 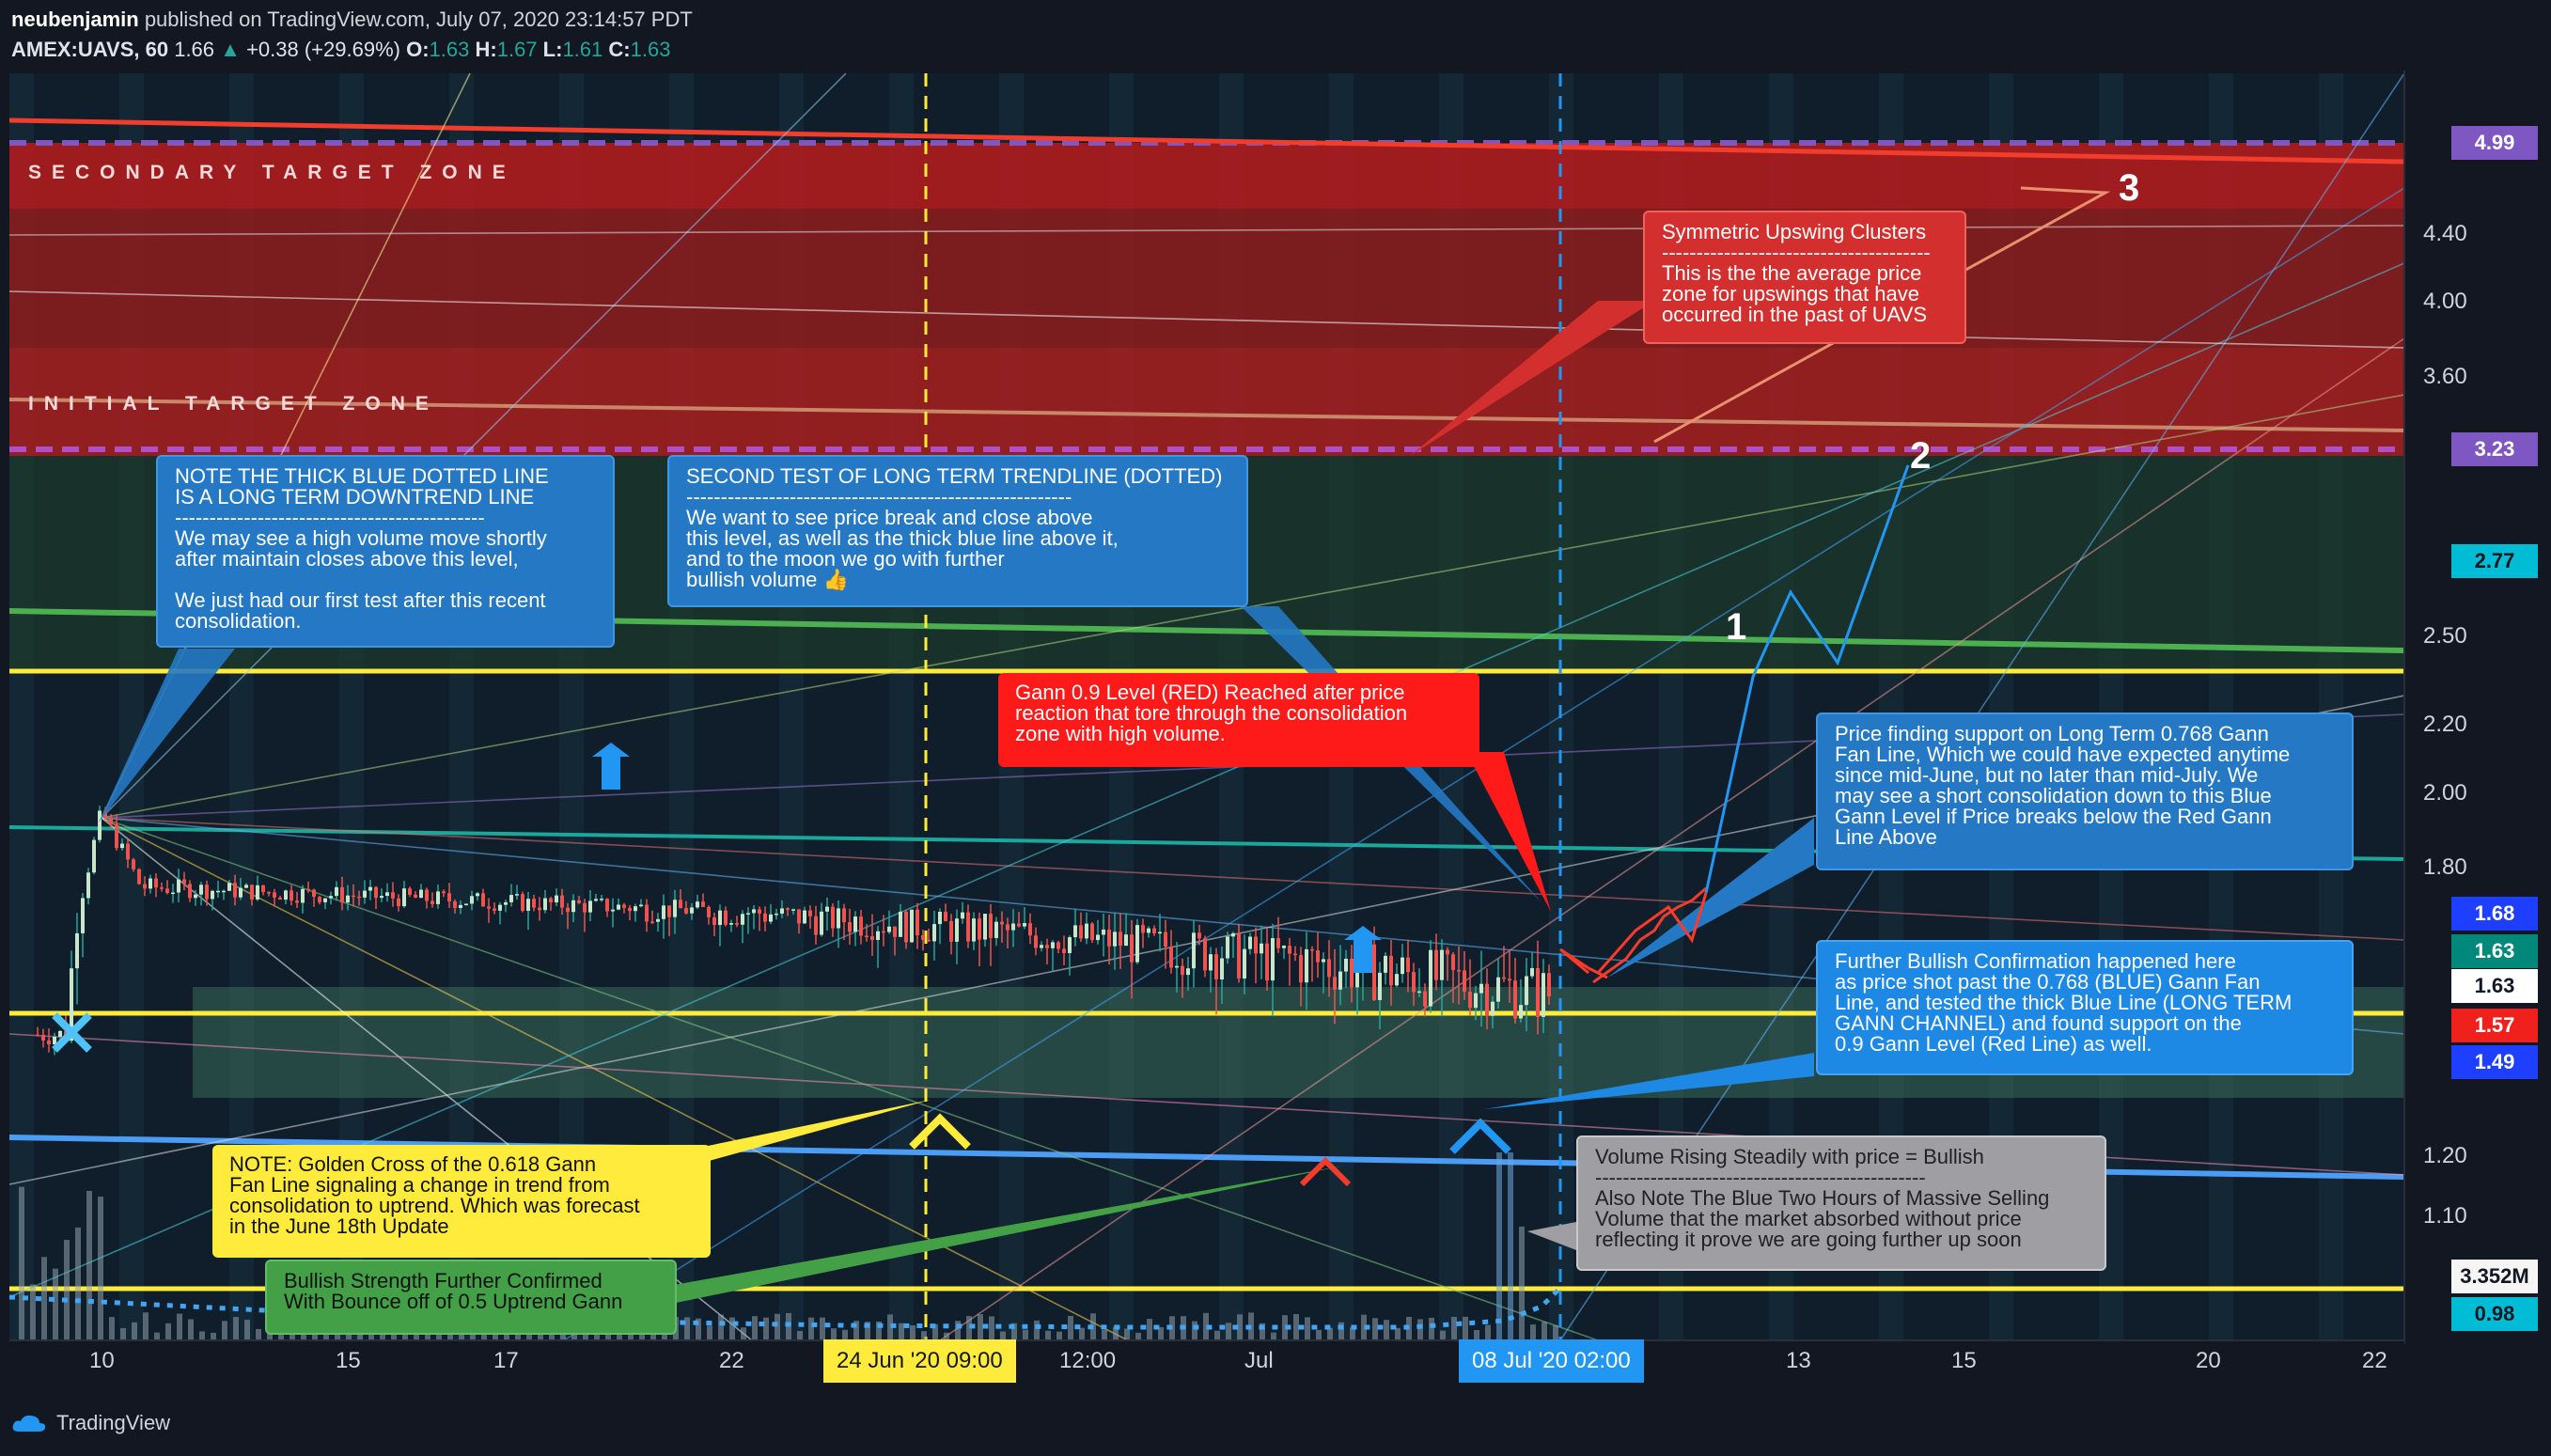 I want to click on yellow-chevron, so click(x=940, y=1131).